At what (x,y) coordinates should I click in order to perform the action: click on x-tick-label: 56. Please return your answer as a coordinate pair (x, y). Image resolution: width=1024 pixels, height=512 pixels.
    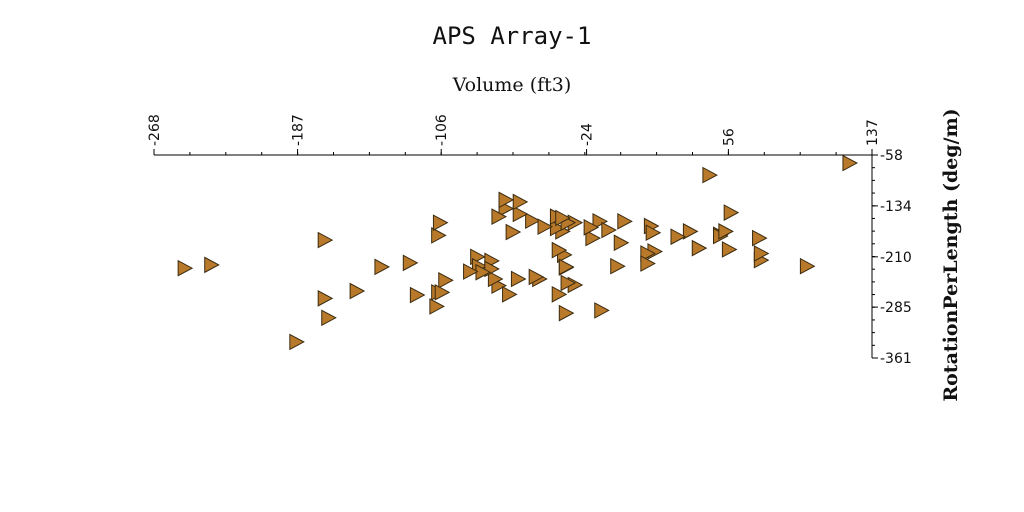
    Looking at the image, I should click on (729, 137).